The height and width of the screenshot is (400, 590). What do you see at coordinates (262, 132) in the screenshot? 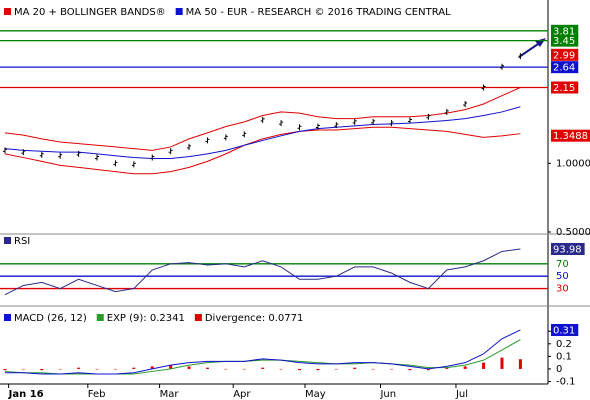
I see `ma50-line` at bounding box center [262, 132].